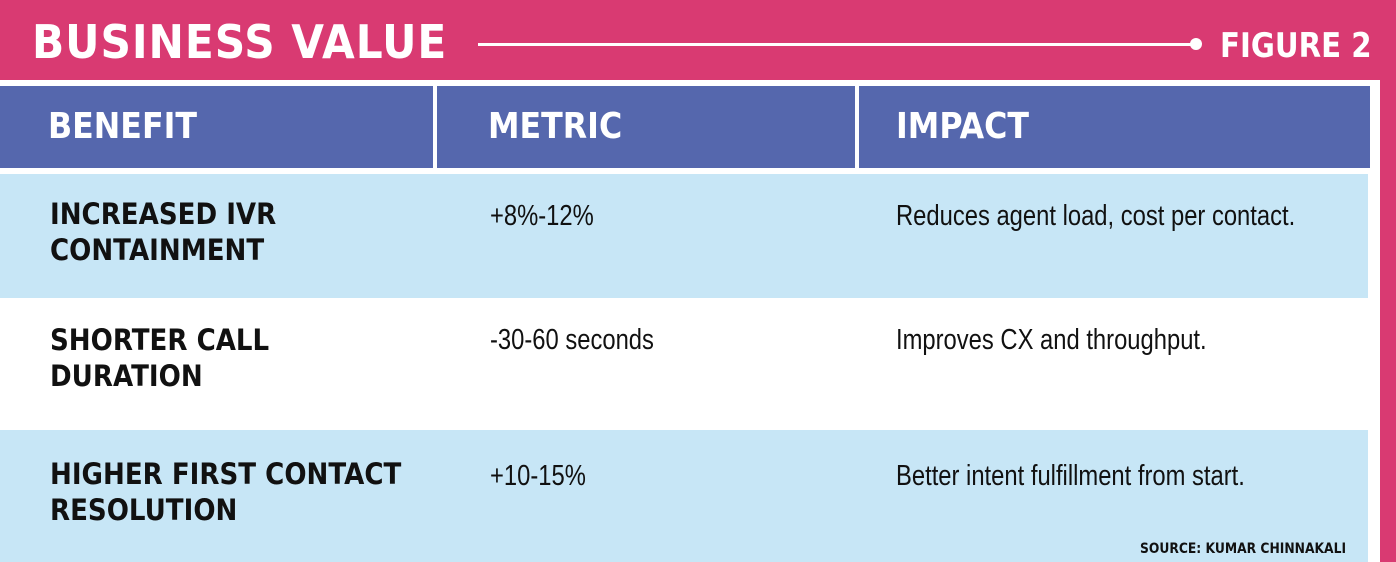  What do you see at coordinates (685, 127) in the screenshot?
I see `table-header` at bounding box center [685, 127].